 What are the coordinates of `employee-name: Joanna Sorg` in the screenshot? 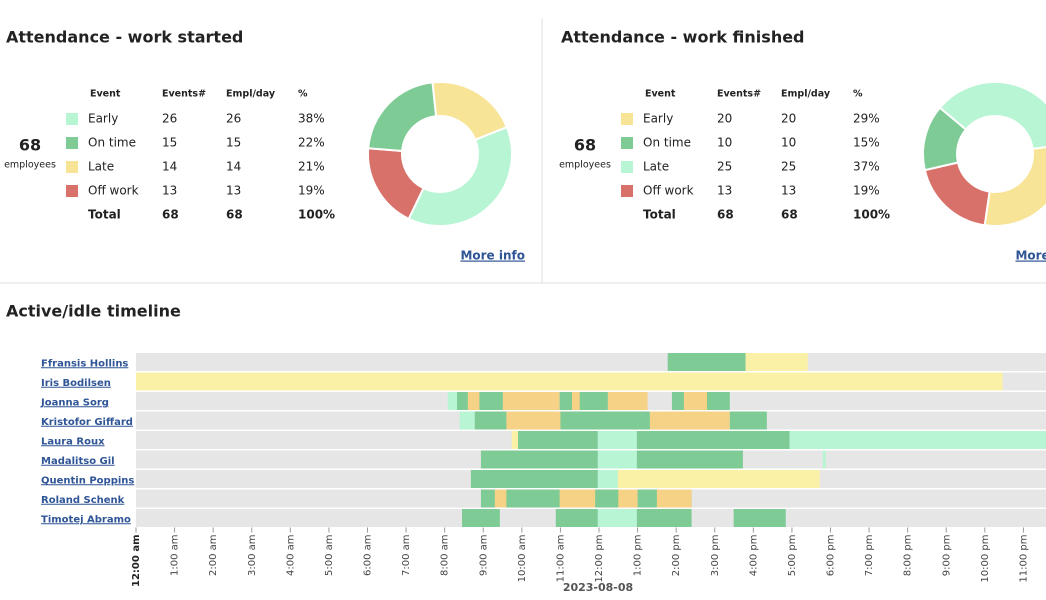 It's located at (74, 402).